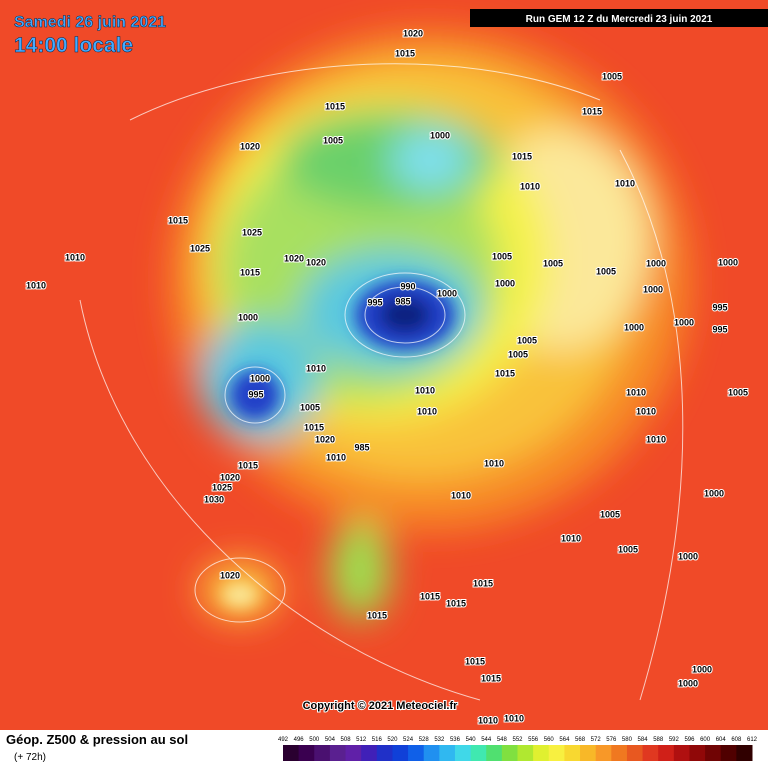 This screenshot has height=768, width=768. I want to click on legend-title: Géop. Z500 & pression au sol, so click(97, 739).